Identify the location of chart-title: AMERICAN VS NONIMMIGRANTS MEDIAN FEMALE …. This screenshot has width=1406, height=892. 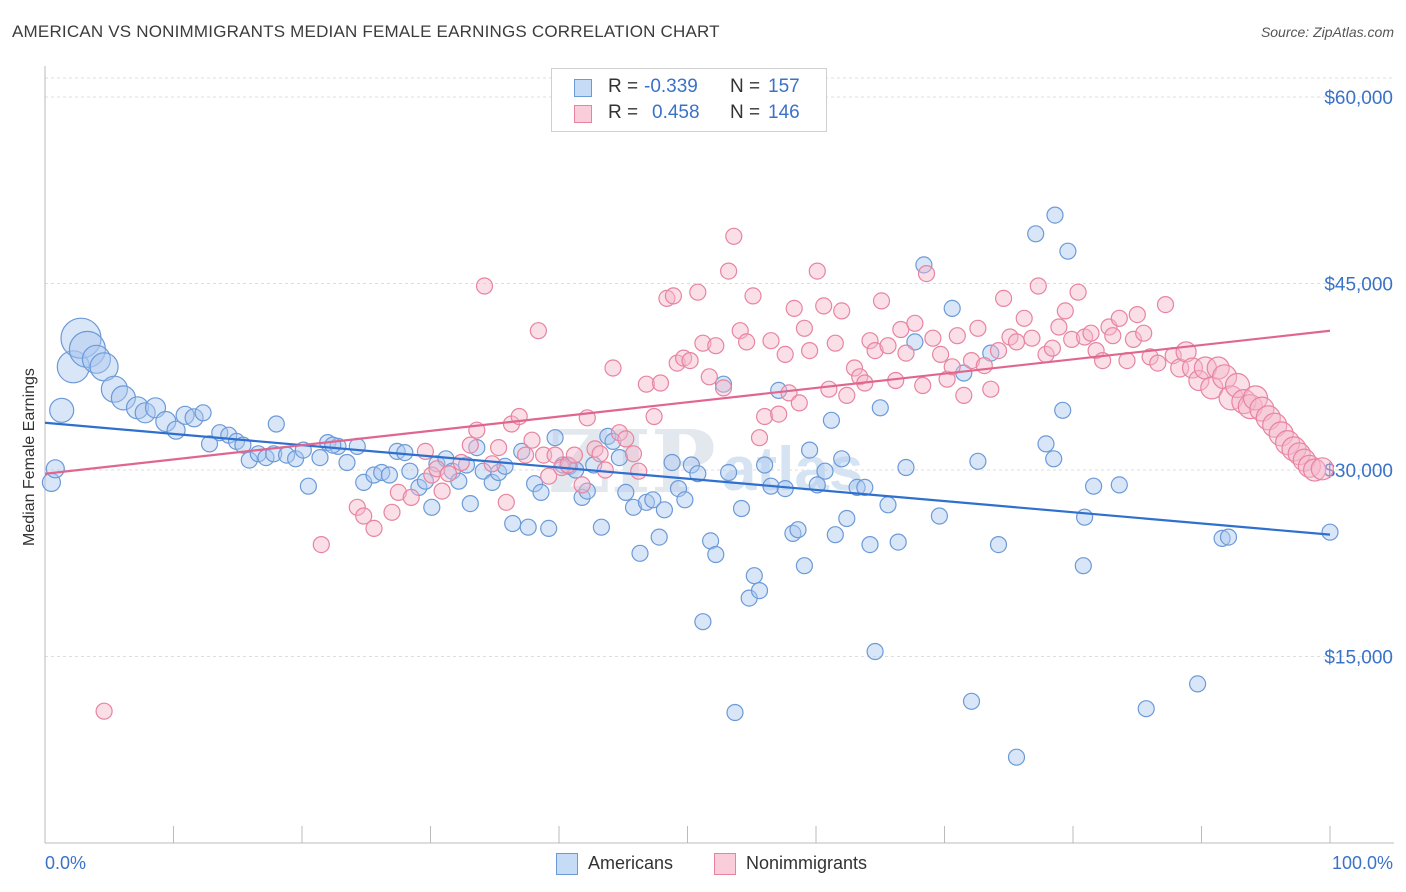
(366, 31).